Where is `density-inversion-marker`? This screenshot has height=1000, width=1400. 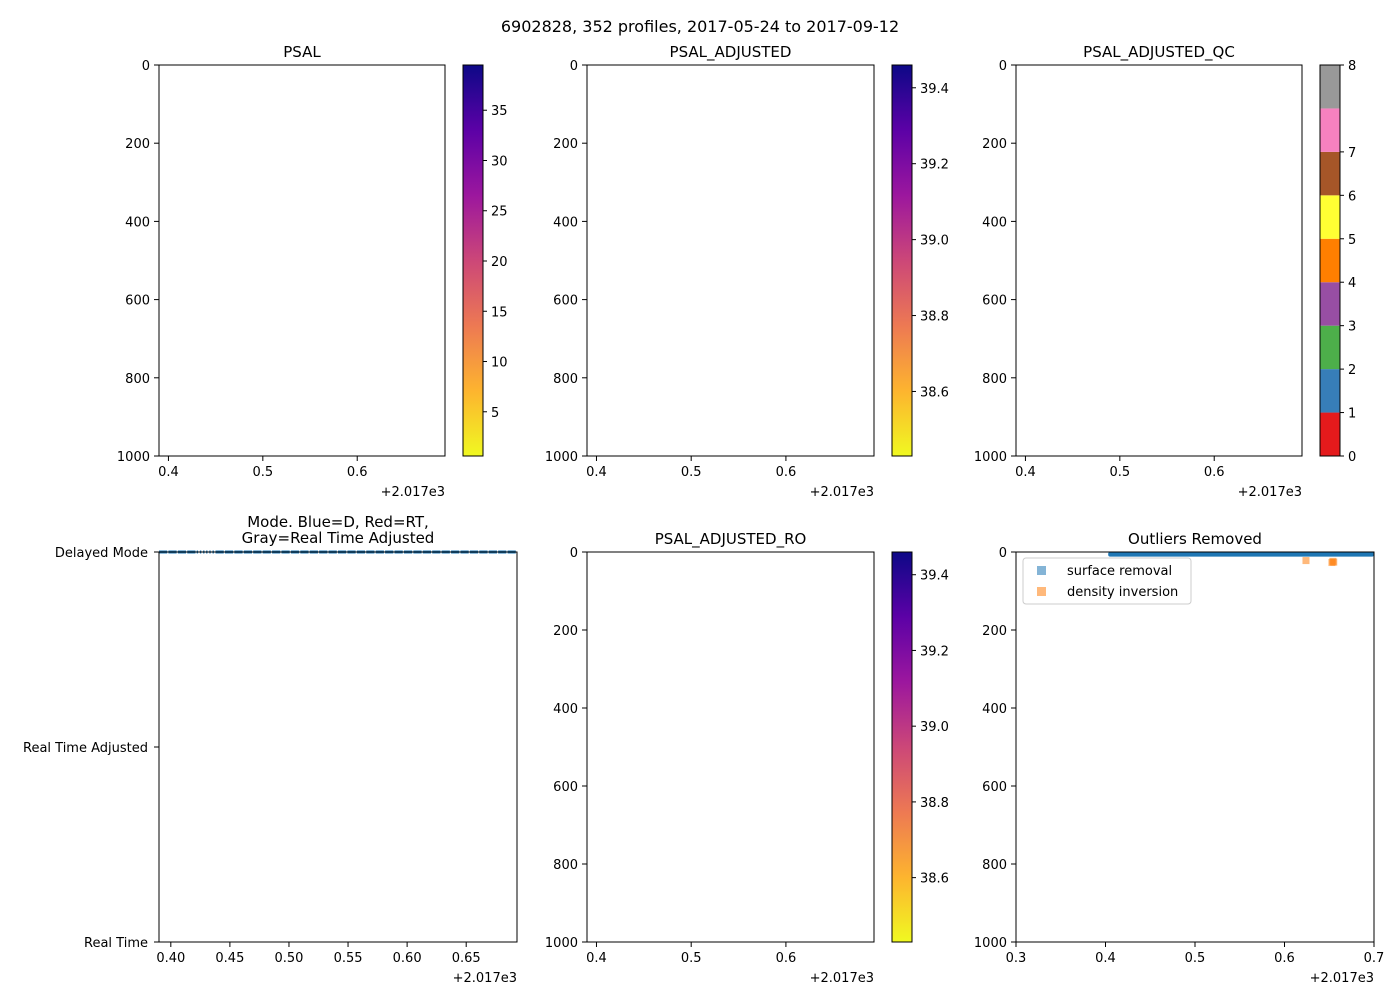
density-inversion-marker is located at coordinates (1332, 563).